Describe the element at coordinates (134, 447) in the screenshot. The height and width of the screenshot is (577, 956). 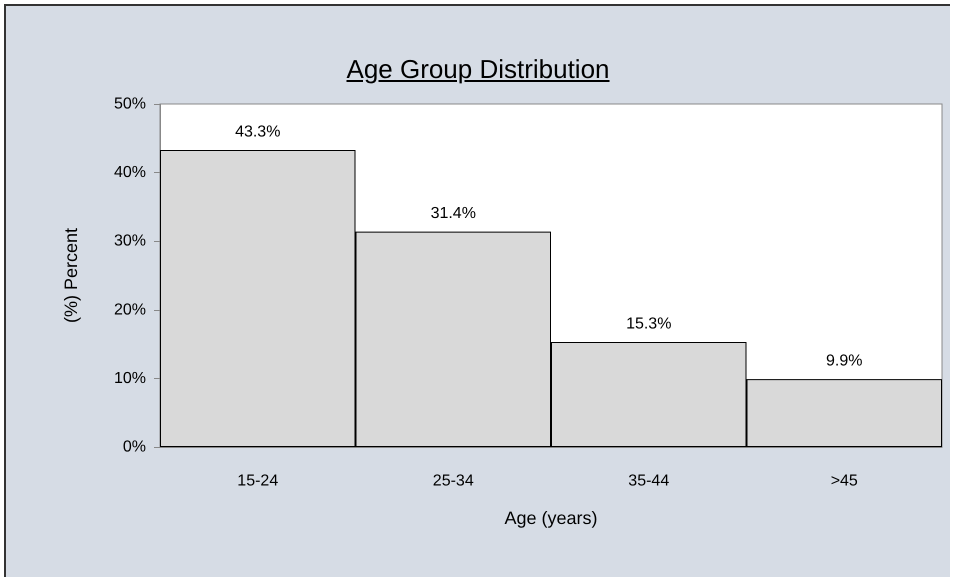
I see `y-tick-label: 0%` at that location.